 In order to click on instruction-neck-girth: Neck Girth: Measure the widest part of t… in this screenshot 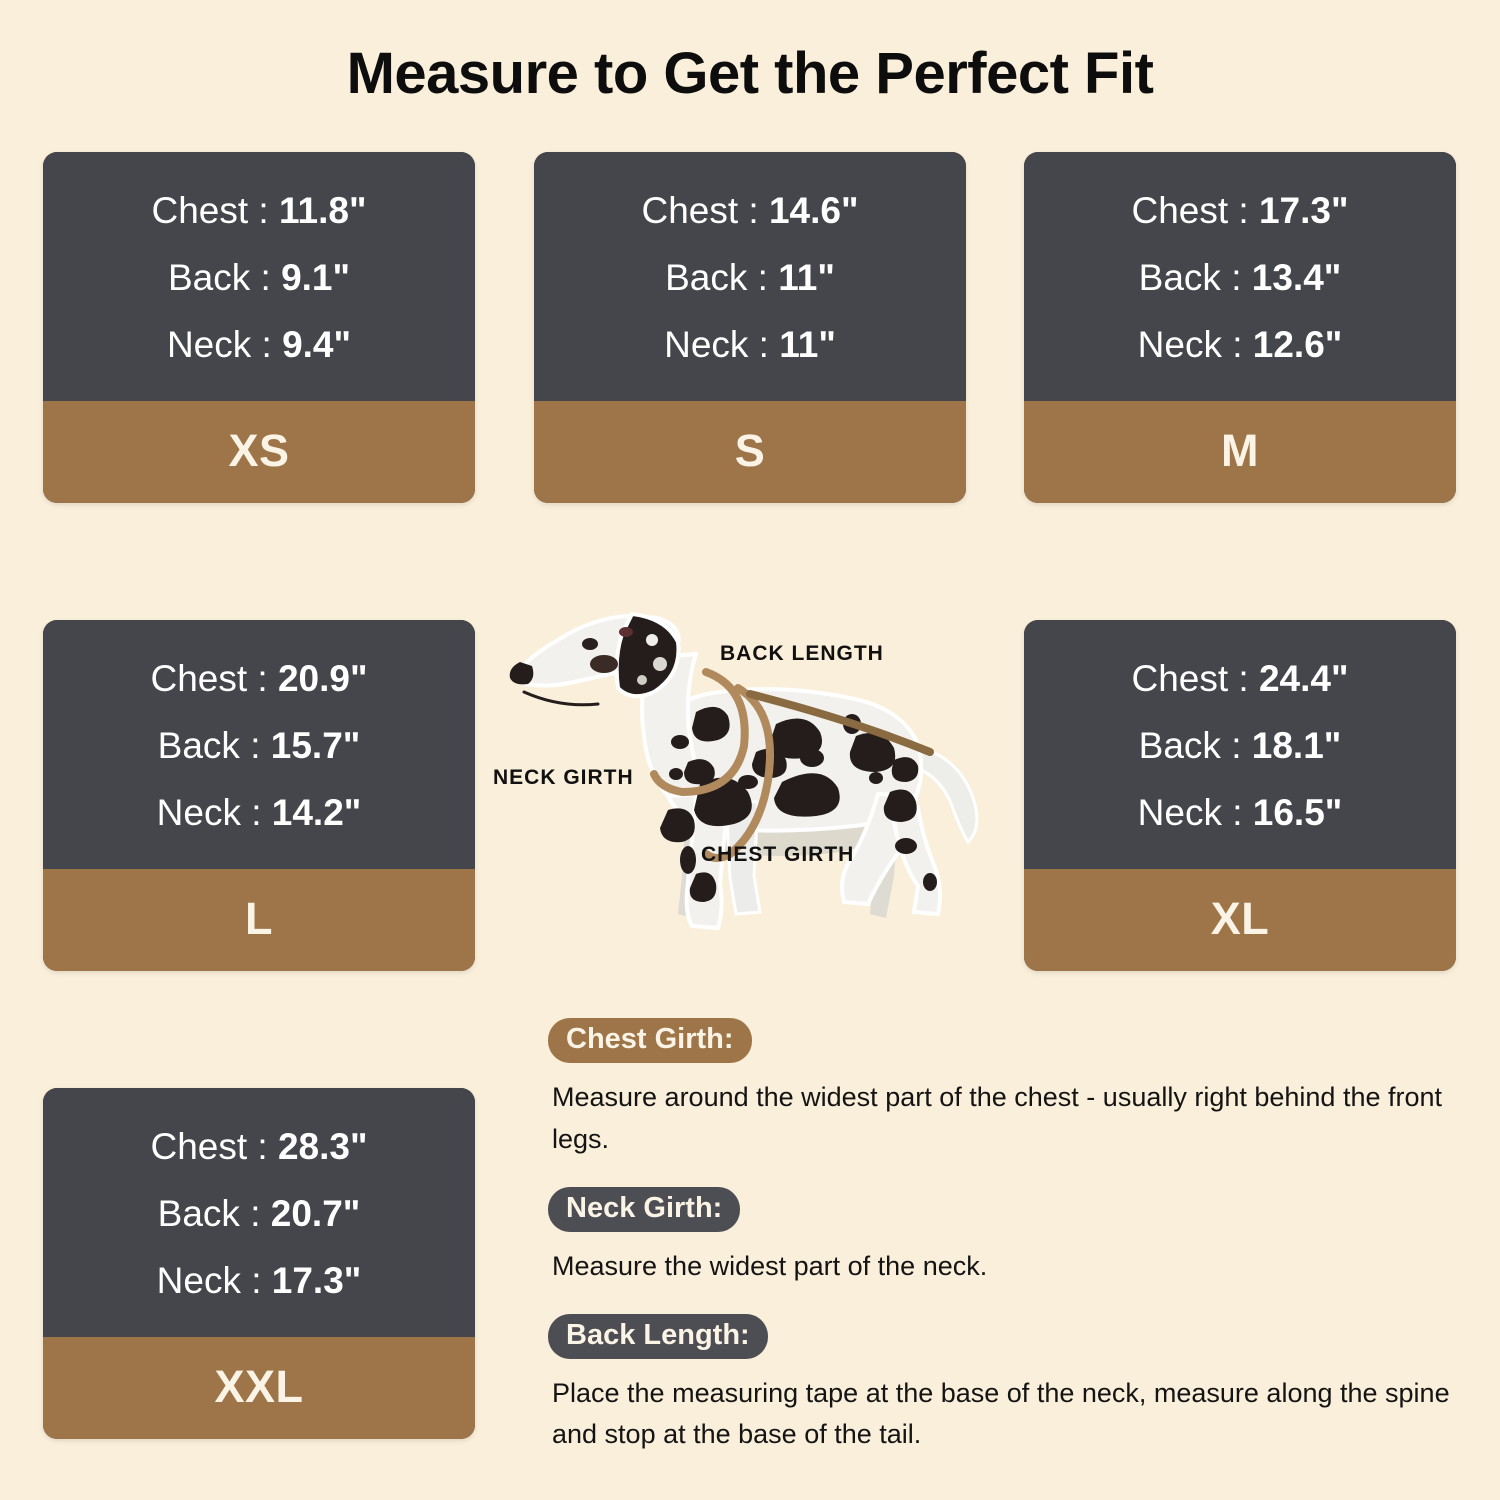, I will do `click(1003, 1237)`.